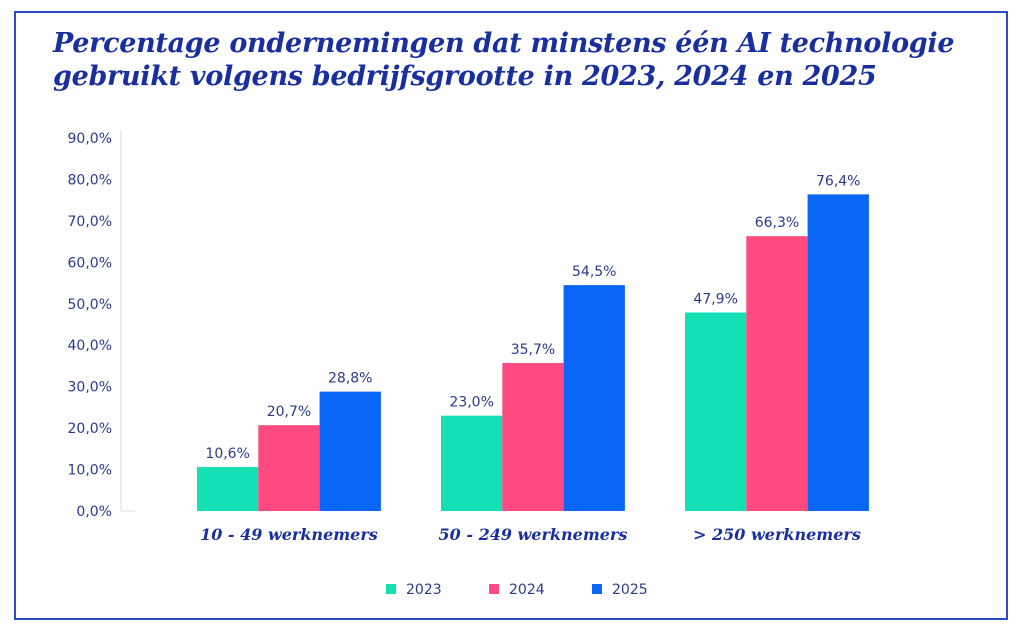  What do you see at coordinates (777, 223) in the screenshot?
I see `data-label: 66,3%` at bounding box center [777, 223].